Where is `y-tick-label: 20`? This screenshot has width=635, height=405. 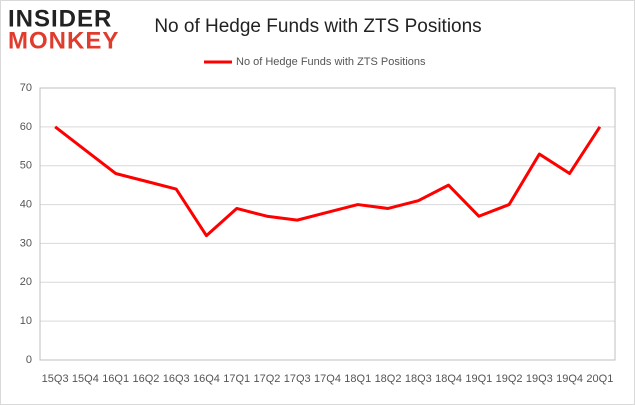
y-tick-label: 20 is located at coordinates (26, 282).